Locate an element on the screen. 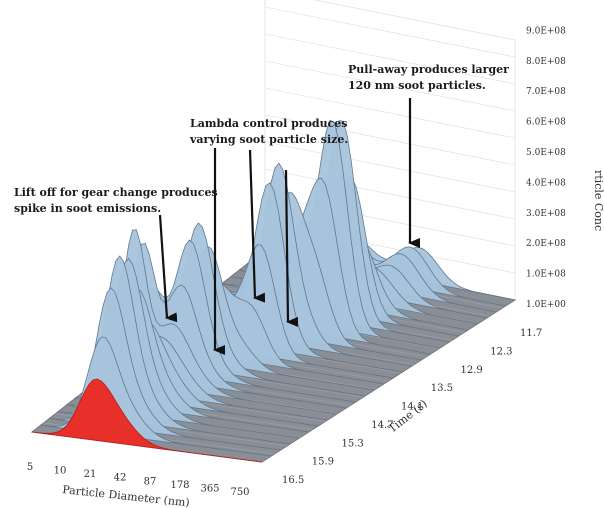 Image resolution: width=604 pixels, height=508 pixels. x-tick-label: 750 is located at coordinates (239, 492).